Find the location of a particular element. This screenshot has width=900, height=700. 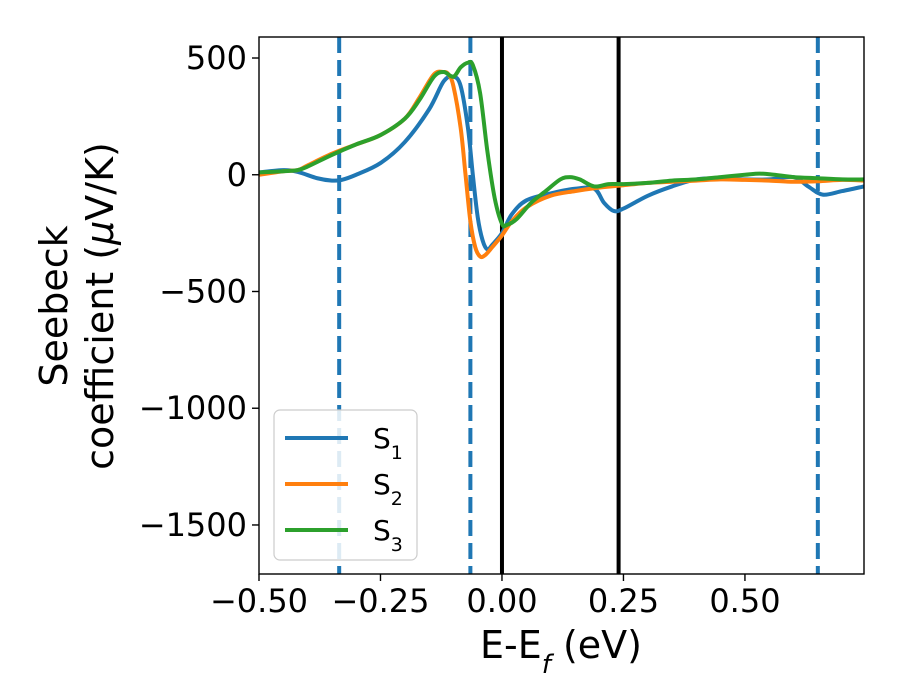

y-axis-label-line1: Seebeck is located at coordinates (54, 305).